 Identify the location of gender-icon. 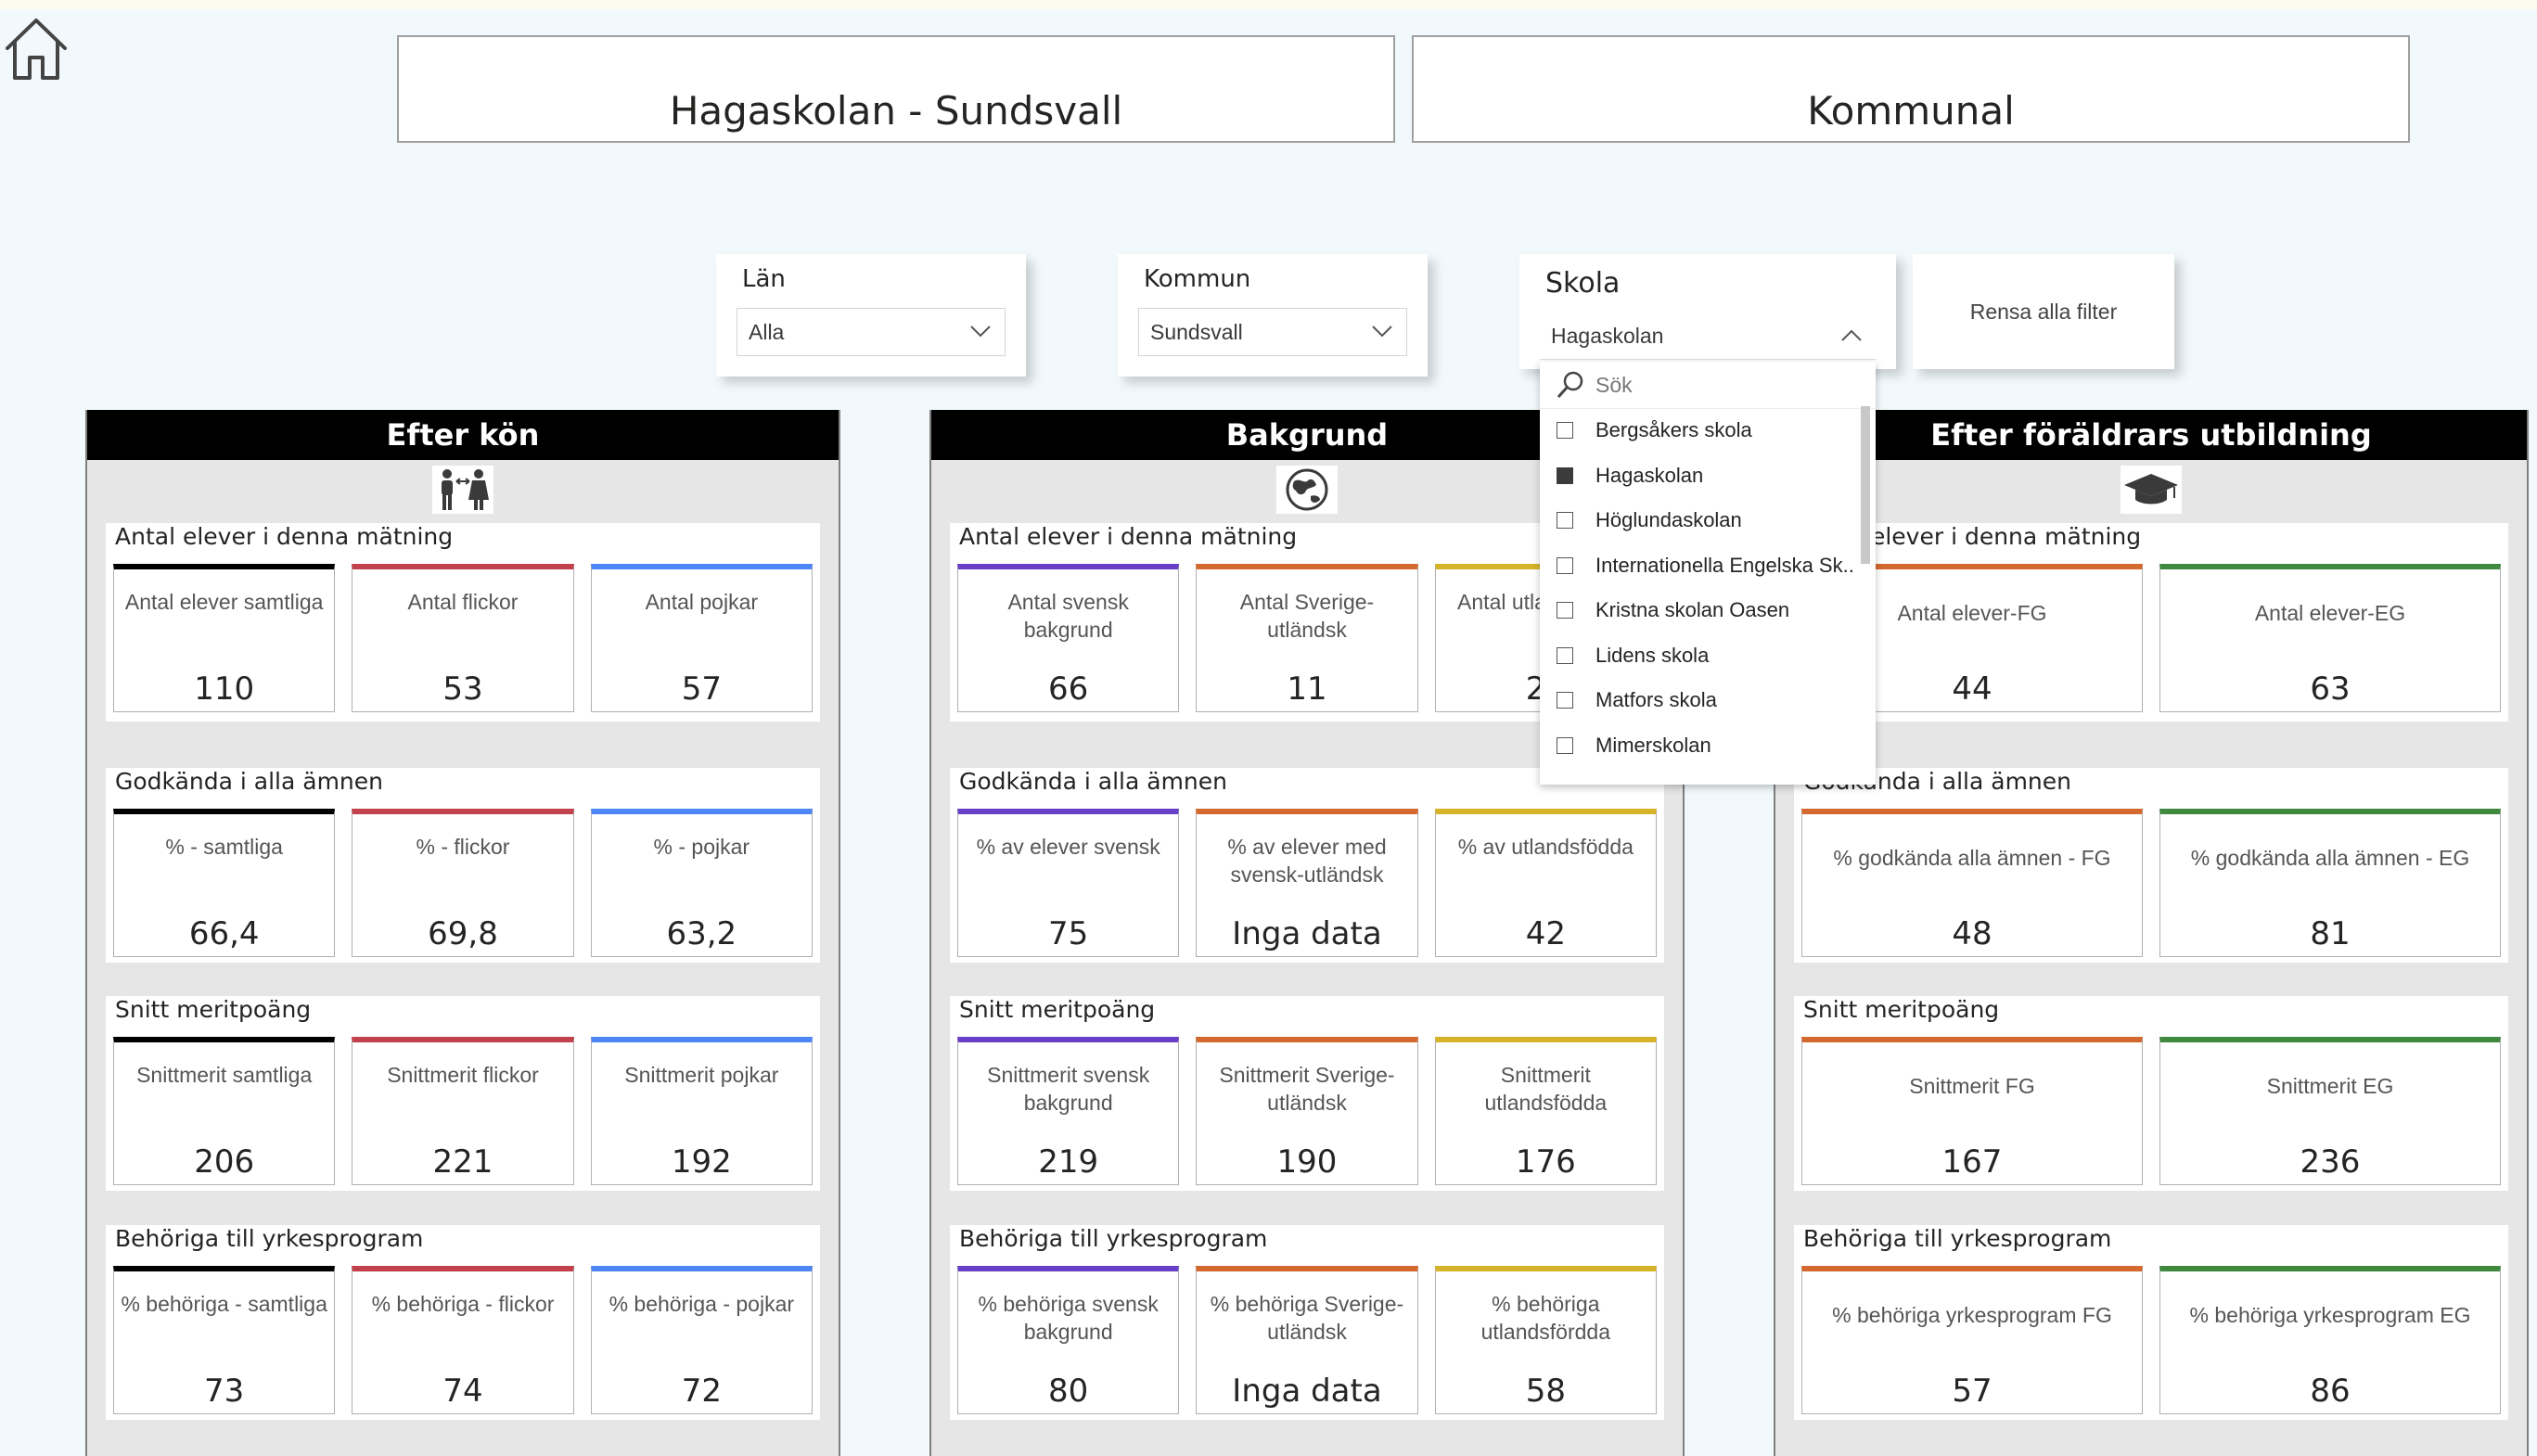
(463, 490).